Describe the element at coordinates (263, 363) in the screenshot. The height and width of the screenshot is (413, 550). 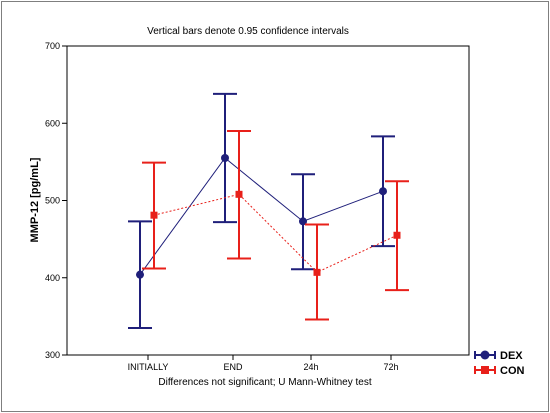
I see `x-axis: INITIALLY END 24h 72h` at that location.